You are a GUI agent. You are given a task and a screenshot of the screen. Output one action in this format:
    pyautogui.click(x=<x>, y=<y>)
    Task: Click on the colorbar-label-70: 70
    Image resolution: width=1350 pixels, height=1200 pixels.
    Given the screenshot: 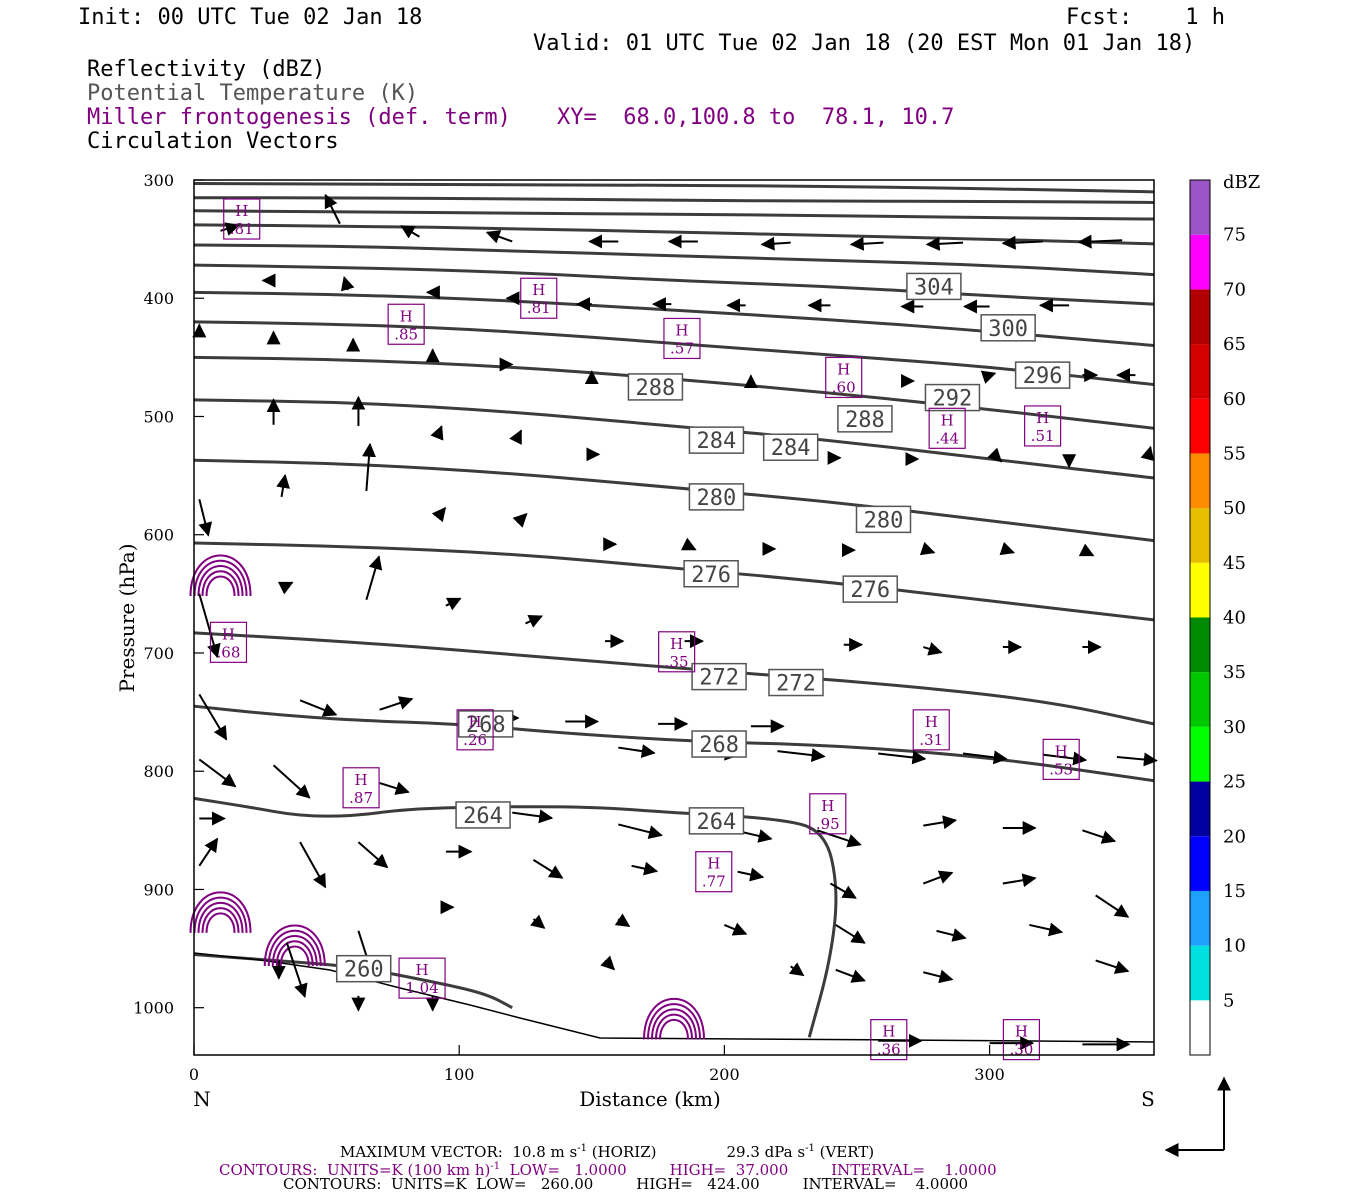 What is the action you would take?
    pyautogui.click(x=1234, y=289)
    